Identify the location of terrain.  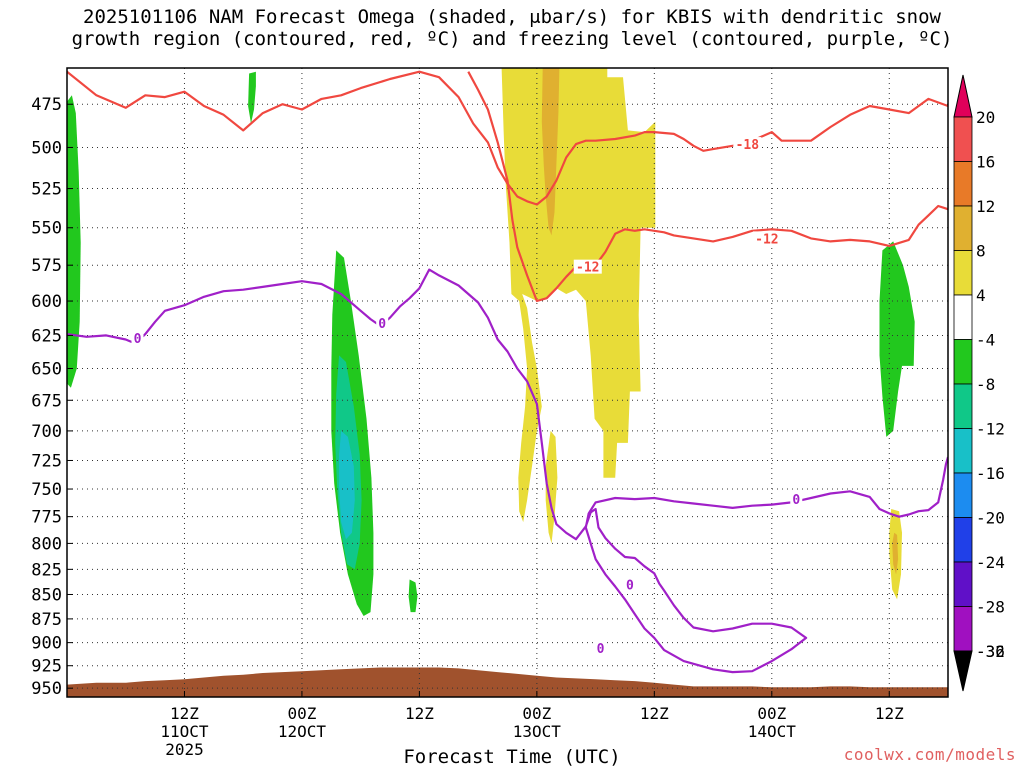
(507, 682).